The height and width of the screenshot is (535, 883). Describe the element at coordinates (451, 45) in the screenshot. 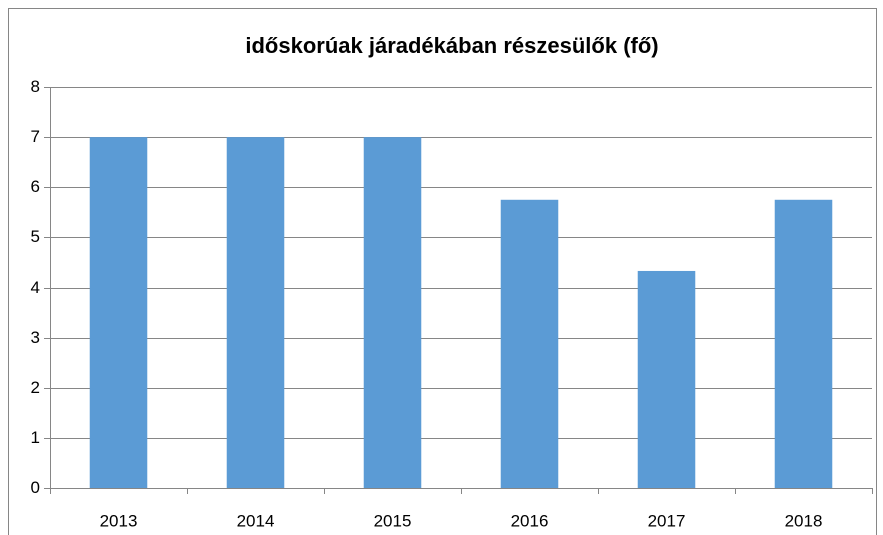

I see `chart-title: időskorúak járadékában részesülők (fő)` at that location.